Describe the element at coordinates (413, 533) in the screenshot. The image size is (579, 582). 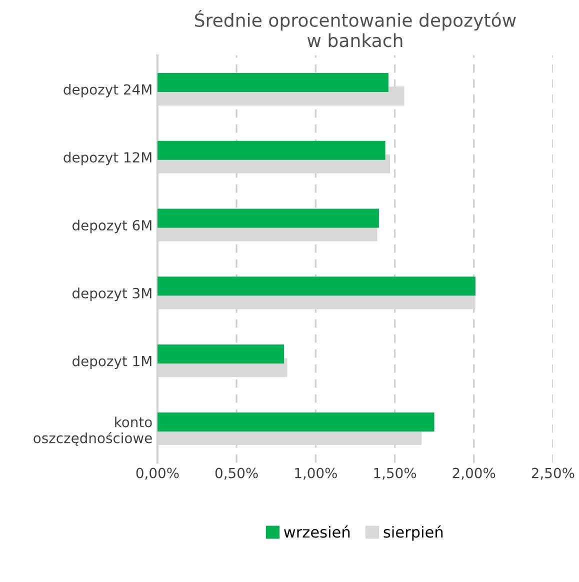
I see `legend-label: sierpień` at that location.